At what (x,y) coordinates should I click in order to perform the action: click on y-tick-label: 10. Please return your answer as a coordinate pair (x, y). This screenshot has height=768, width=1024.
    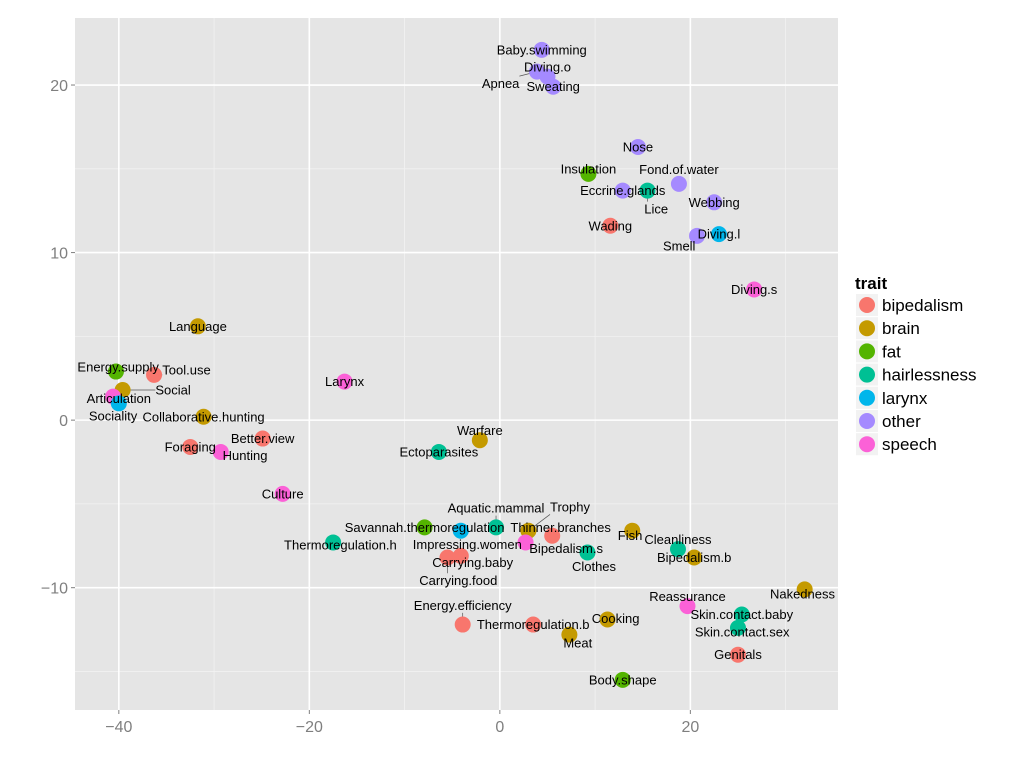
    Looking at the image, I should click on (59, 254).